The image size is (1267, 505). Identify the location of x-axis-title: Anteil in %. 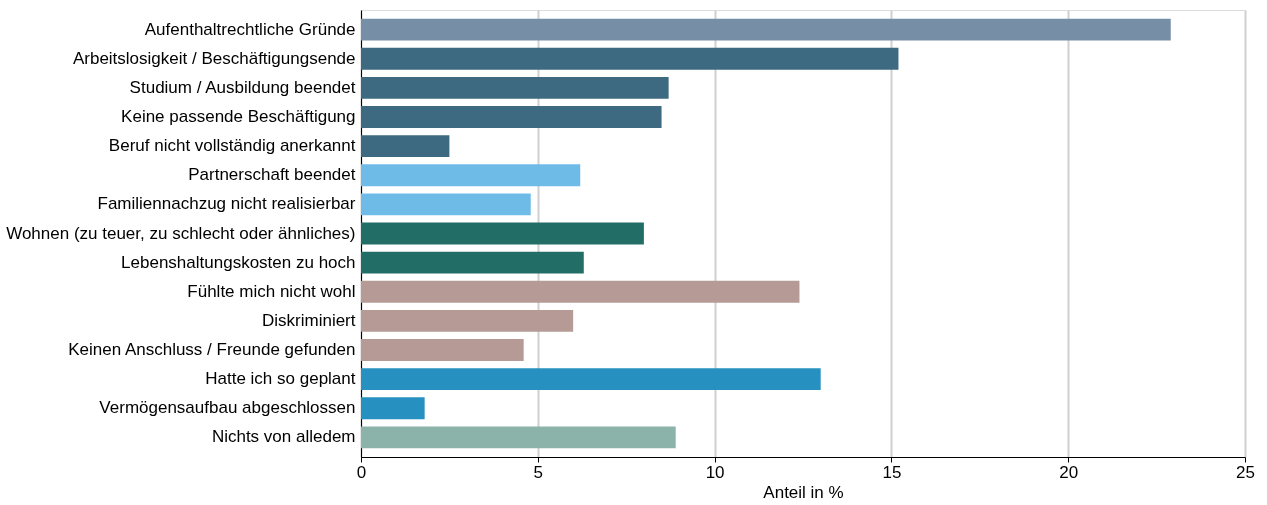
(803, 492).